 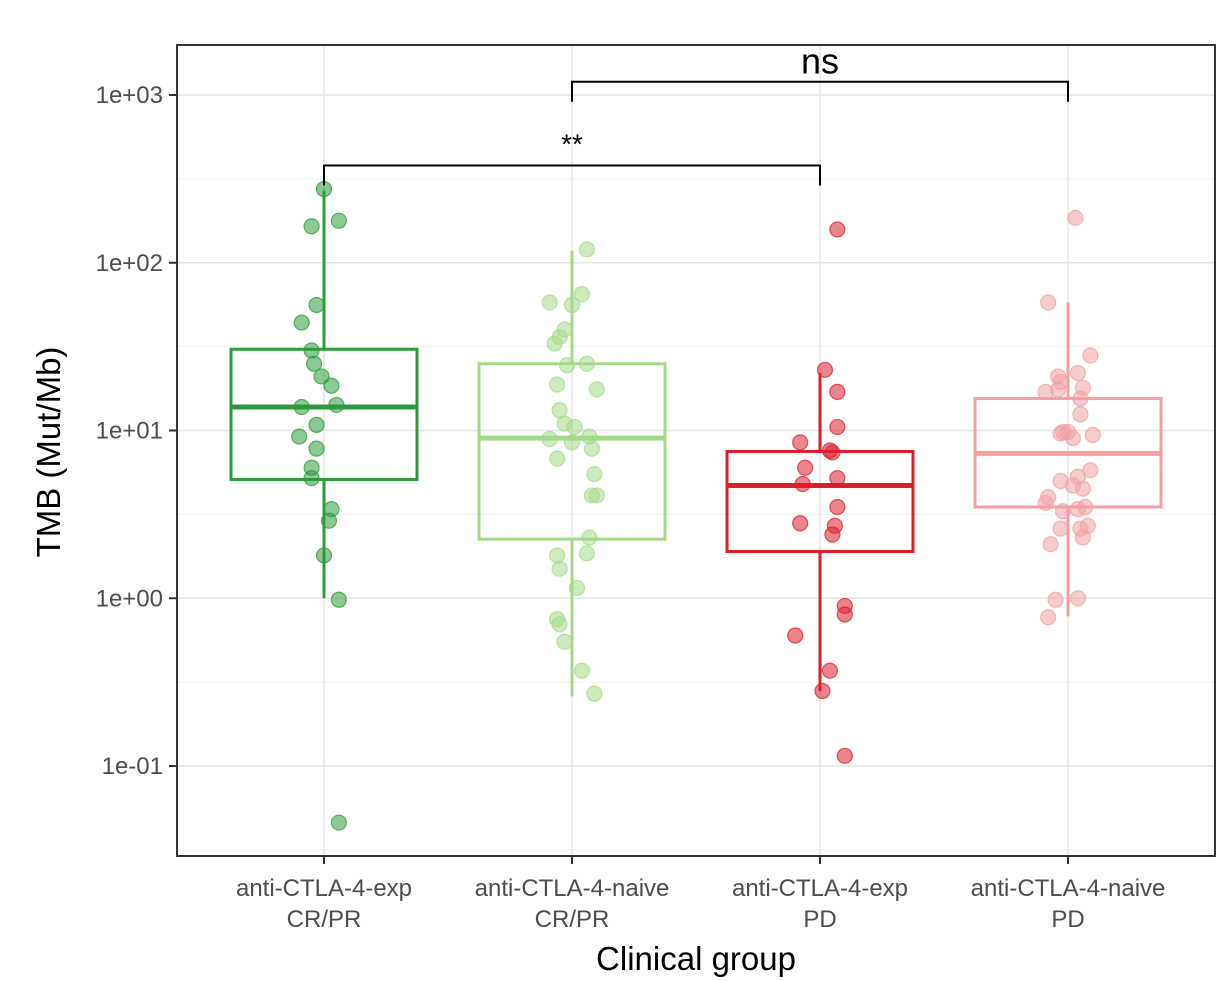 I want to click on significance-label: **, so click(x=572, y=143).